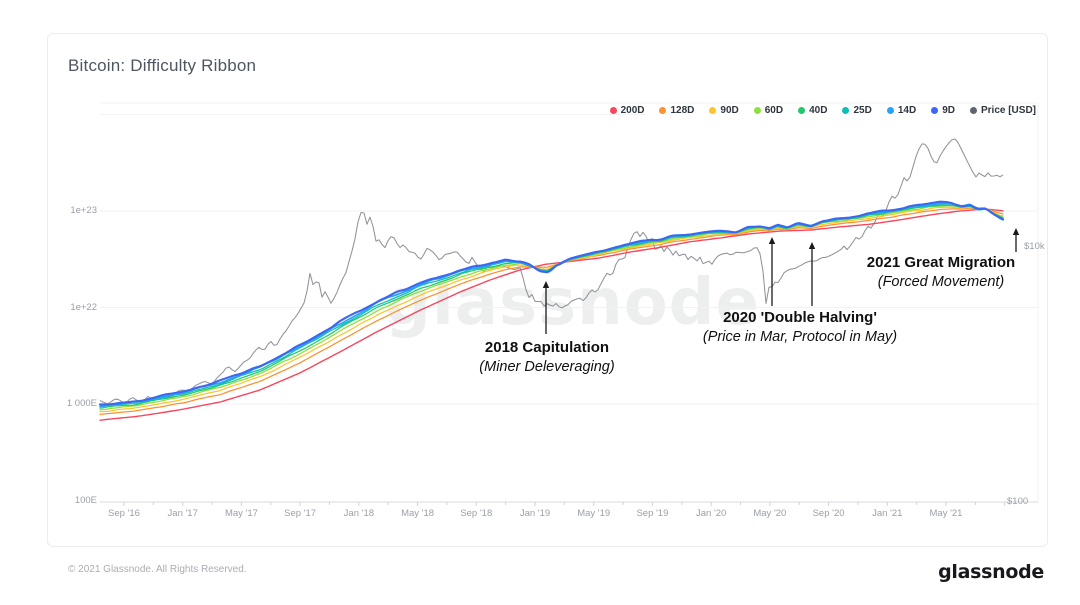  Describe the element at coordinates (1034, 246) in the screenshot. I see `price-axis-label: $10k` at that location.